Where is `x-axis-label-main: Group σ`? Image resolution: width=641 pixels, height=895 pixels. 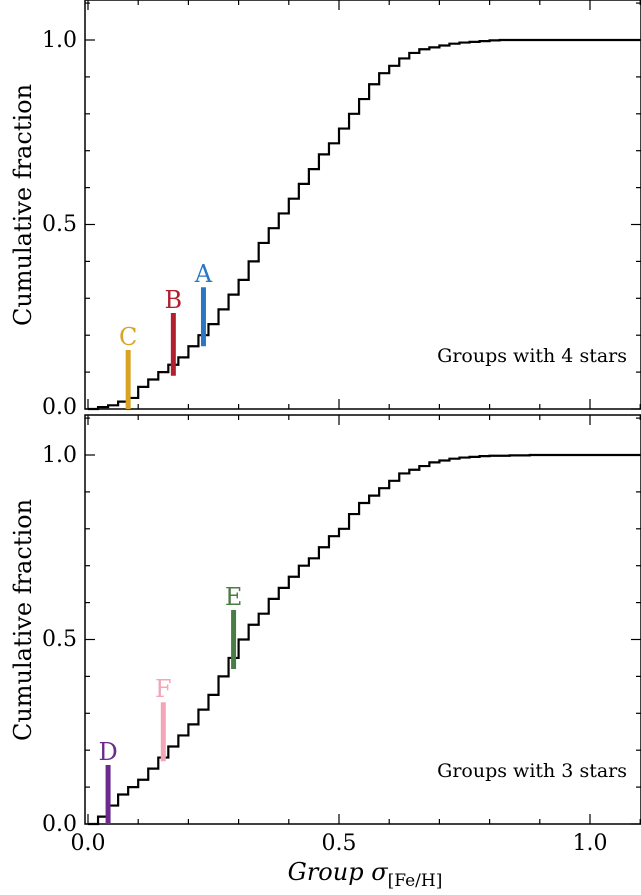 x-axis-label-main: Group σ is located at coordinates (338, 872).